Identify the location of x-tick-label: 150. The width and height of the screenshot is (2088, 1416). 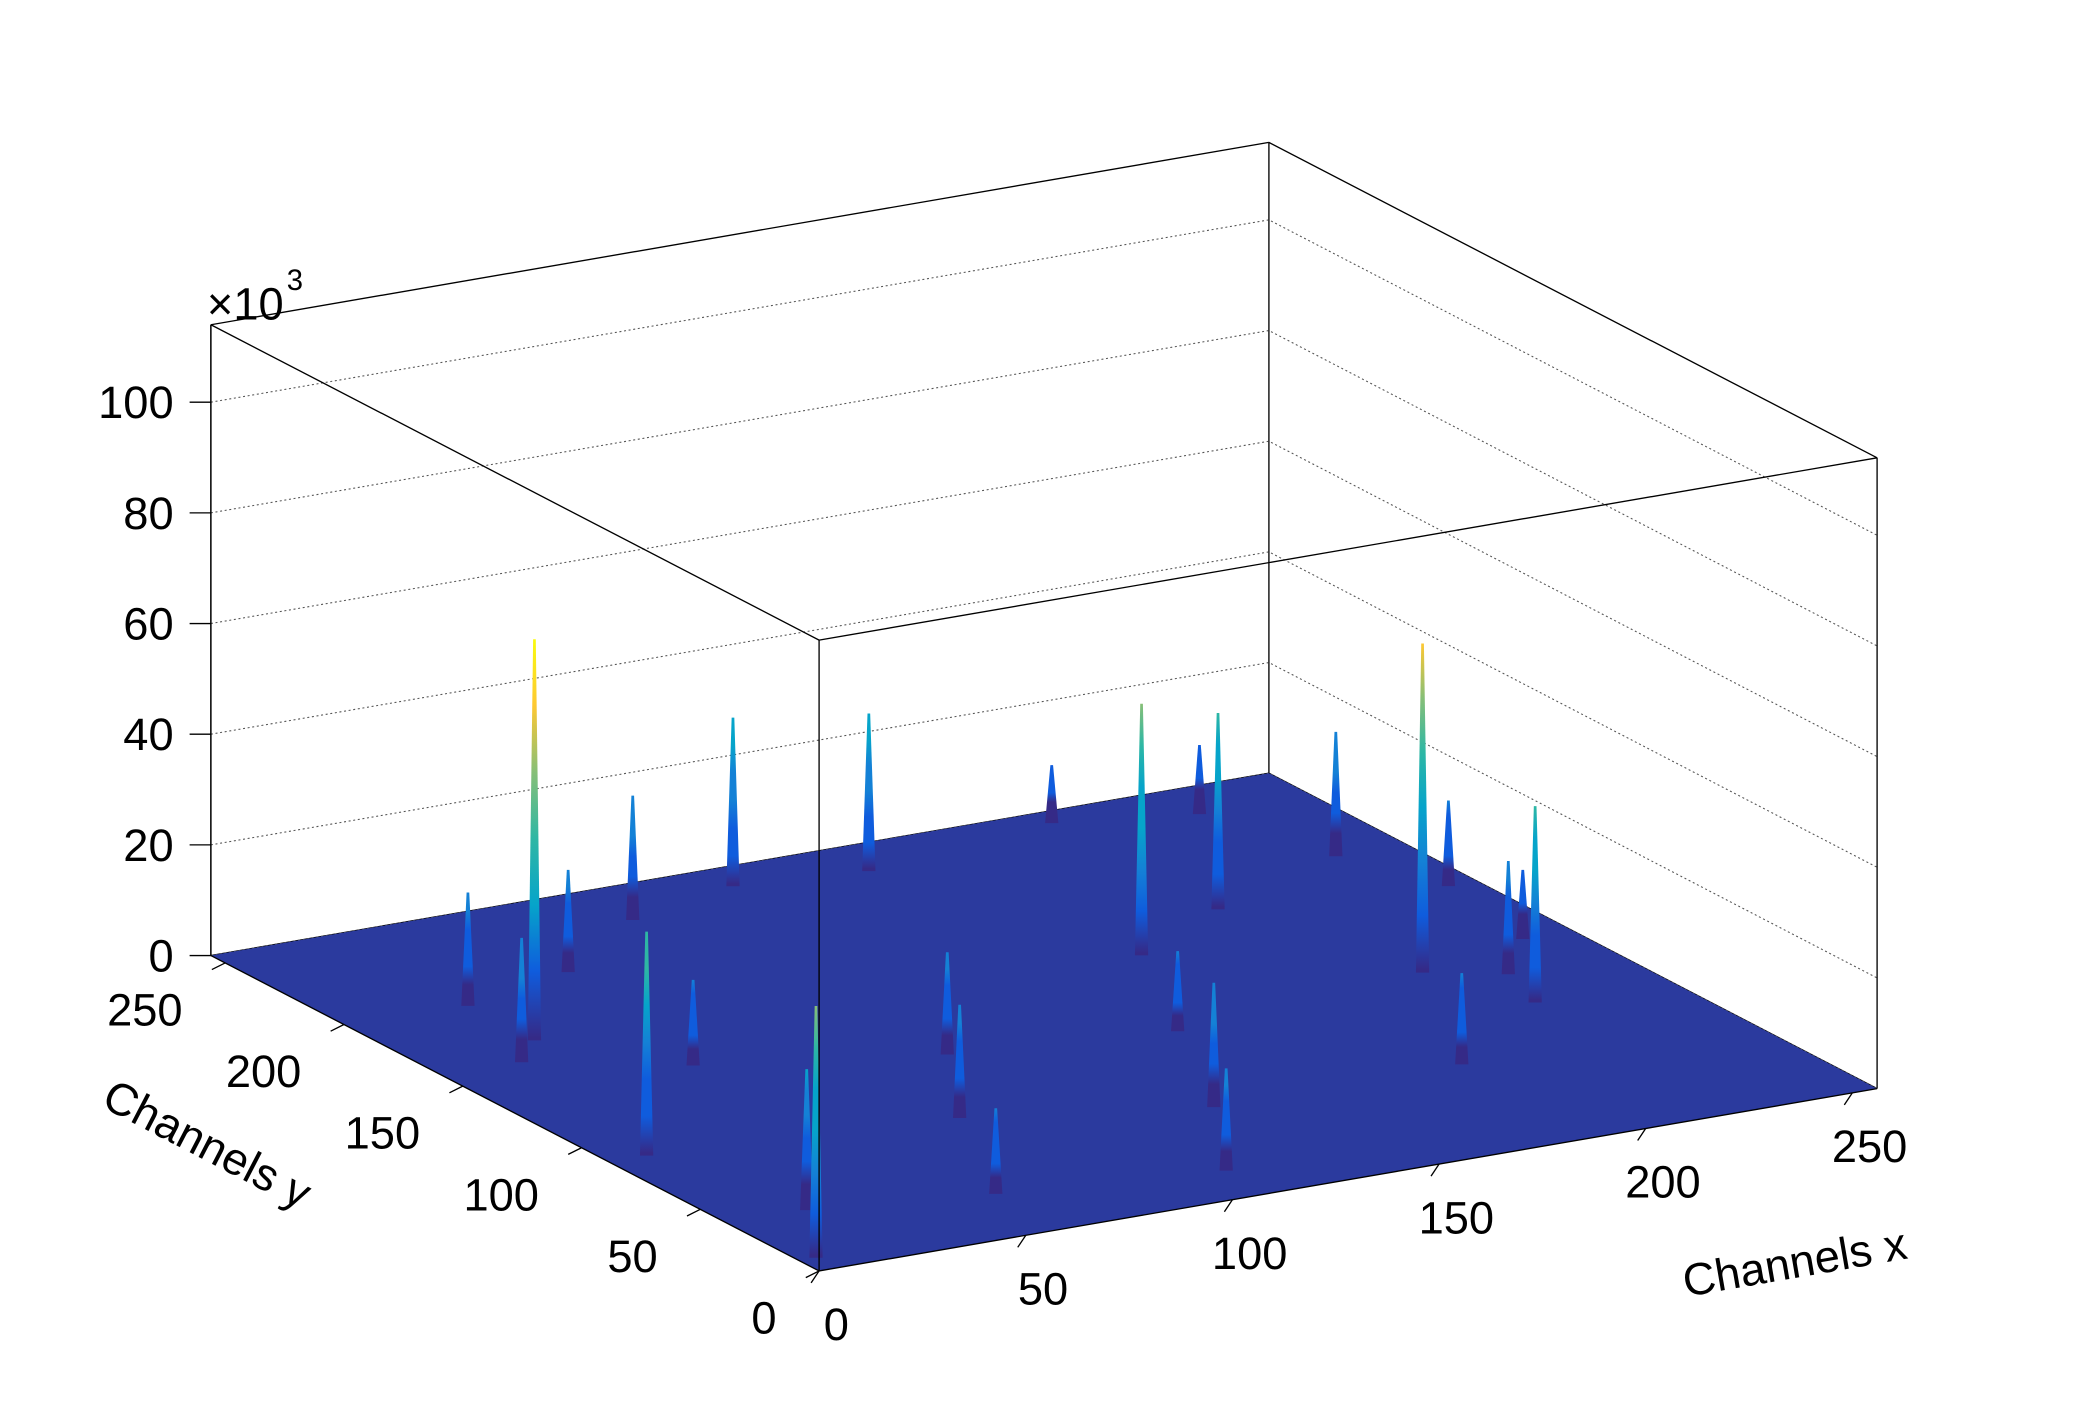
(1456, 1217).